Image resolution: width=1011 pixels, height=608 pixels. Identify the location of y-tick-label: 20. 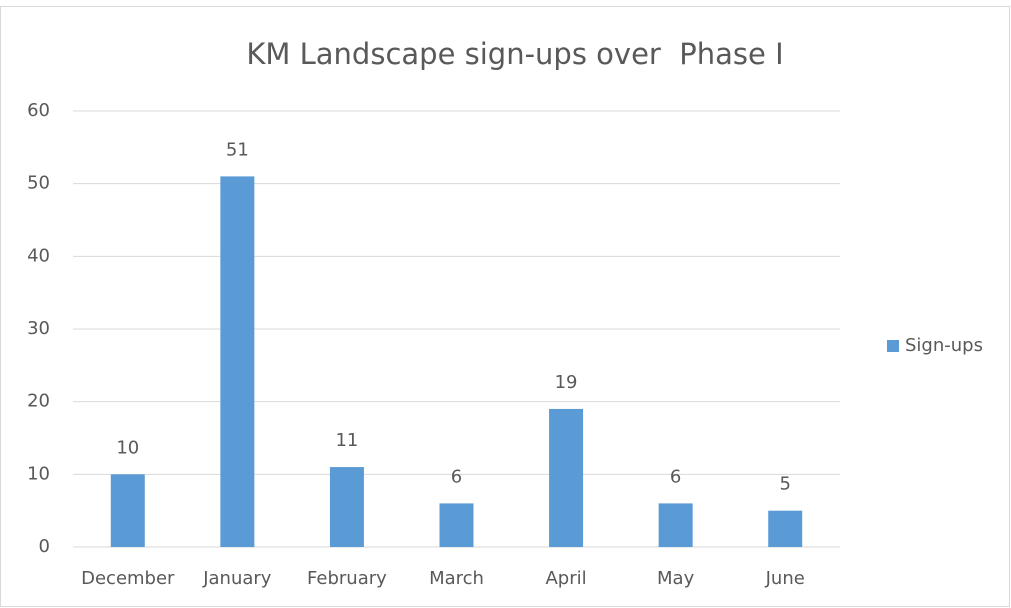
(38, 401).